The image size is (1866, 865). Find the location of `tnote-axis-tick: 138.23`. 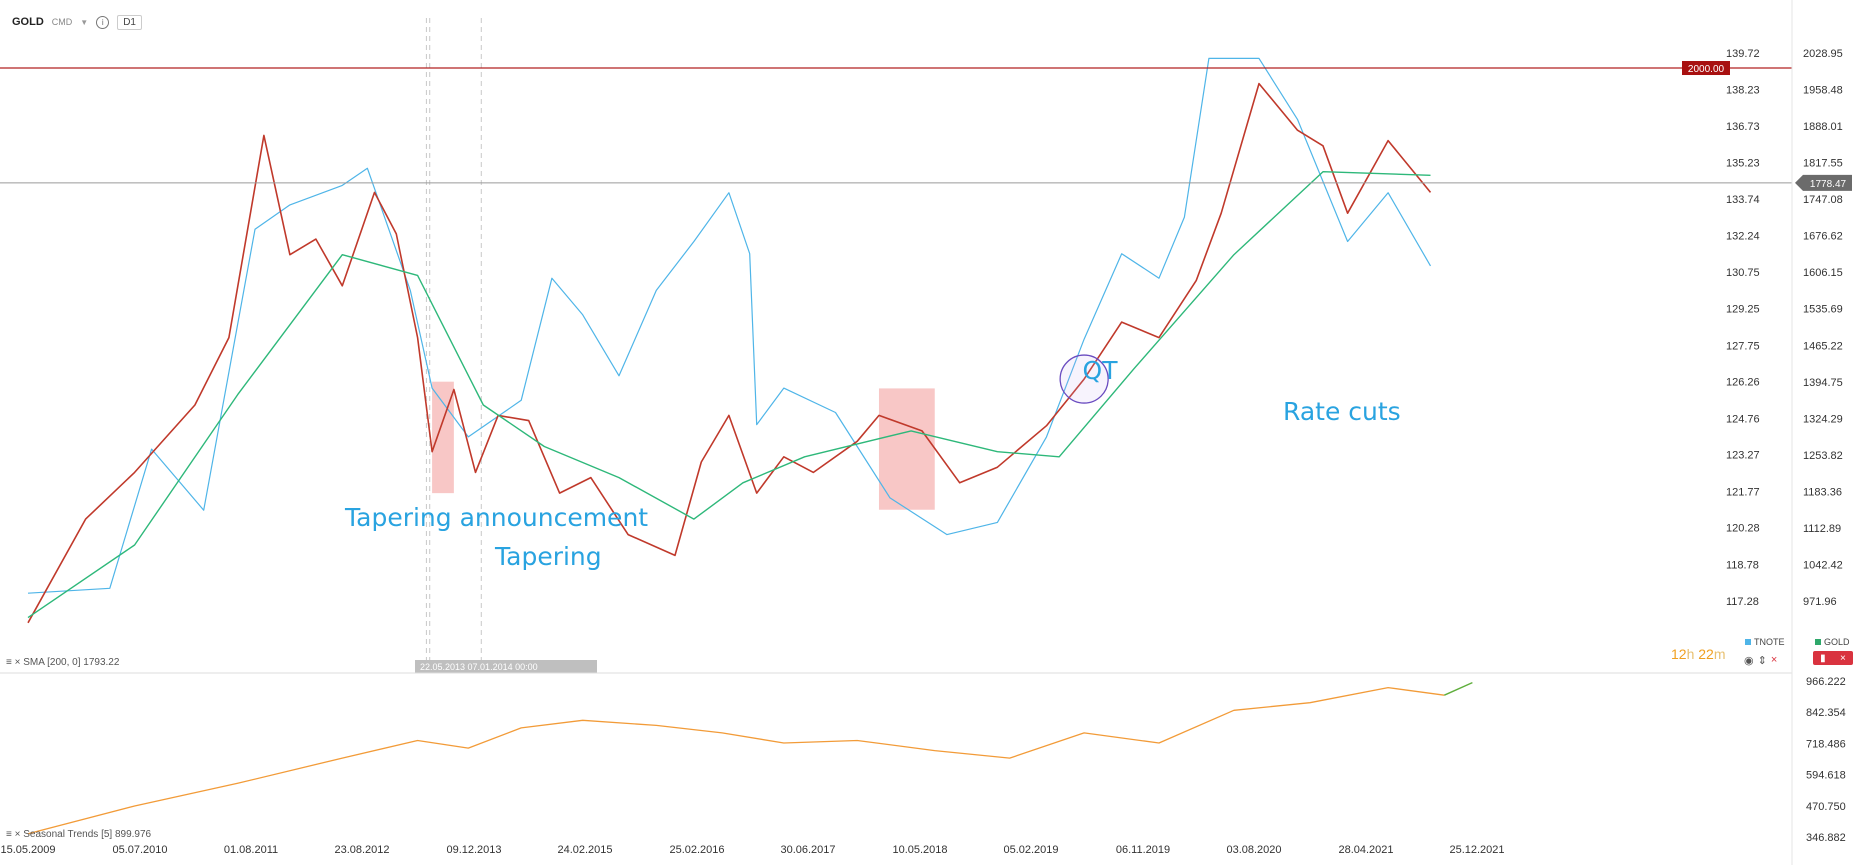

tnote-axis-tick: 138.23 is located at coordinates (1743, 90).